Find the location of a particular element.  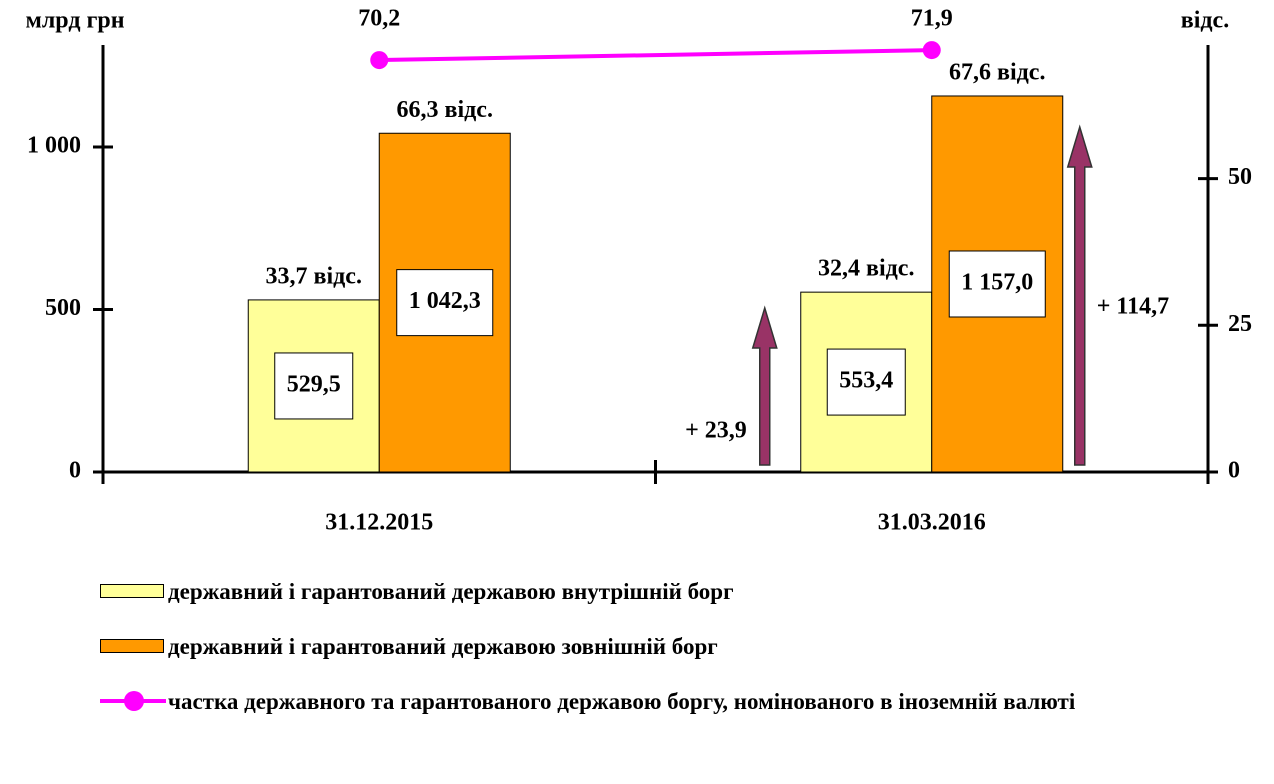

y2-tick-label: 0 is located at coordinates (1234, 471).